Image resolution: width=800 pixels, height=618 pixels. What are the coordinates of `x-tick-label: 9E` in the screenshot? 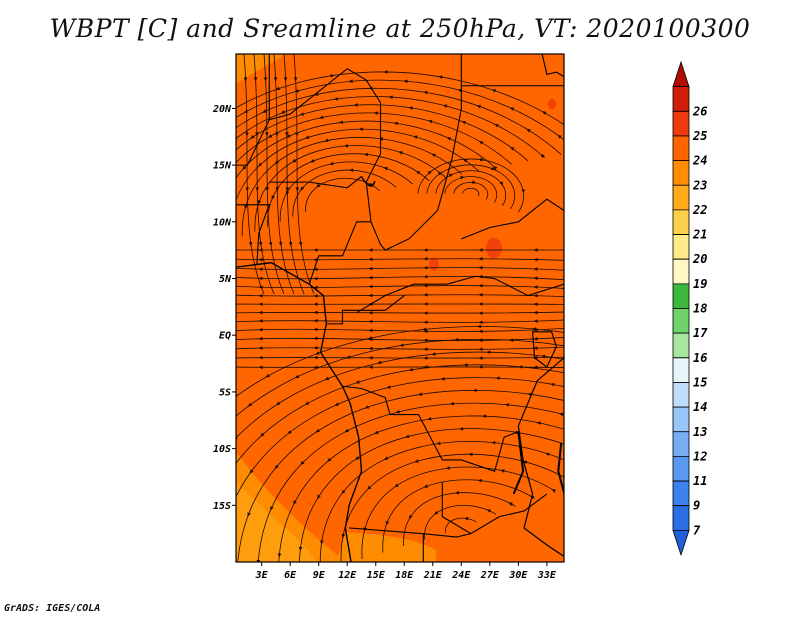 It's located at (319, 575).